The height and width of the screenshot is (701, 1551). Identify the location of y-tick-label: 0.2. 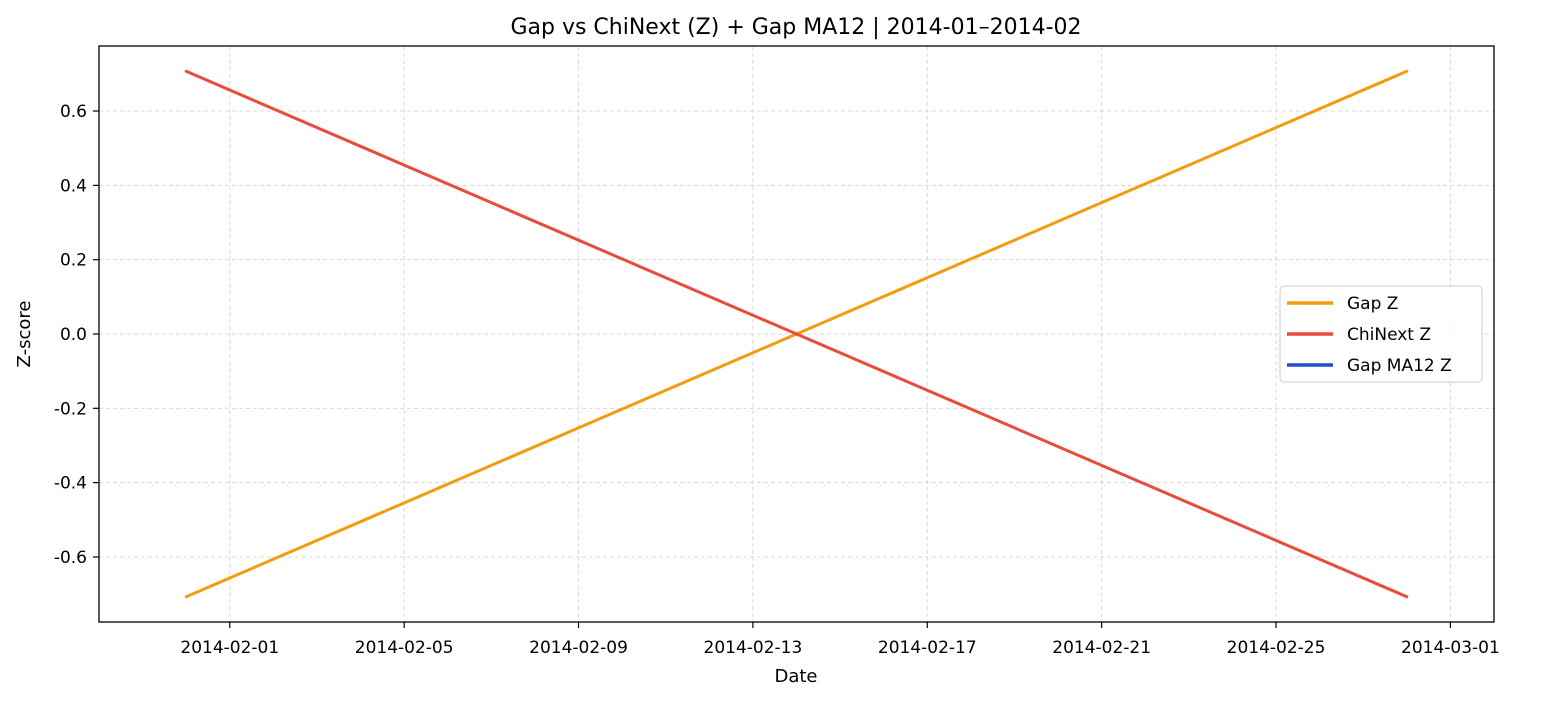
(73, 261).